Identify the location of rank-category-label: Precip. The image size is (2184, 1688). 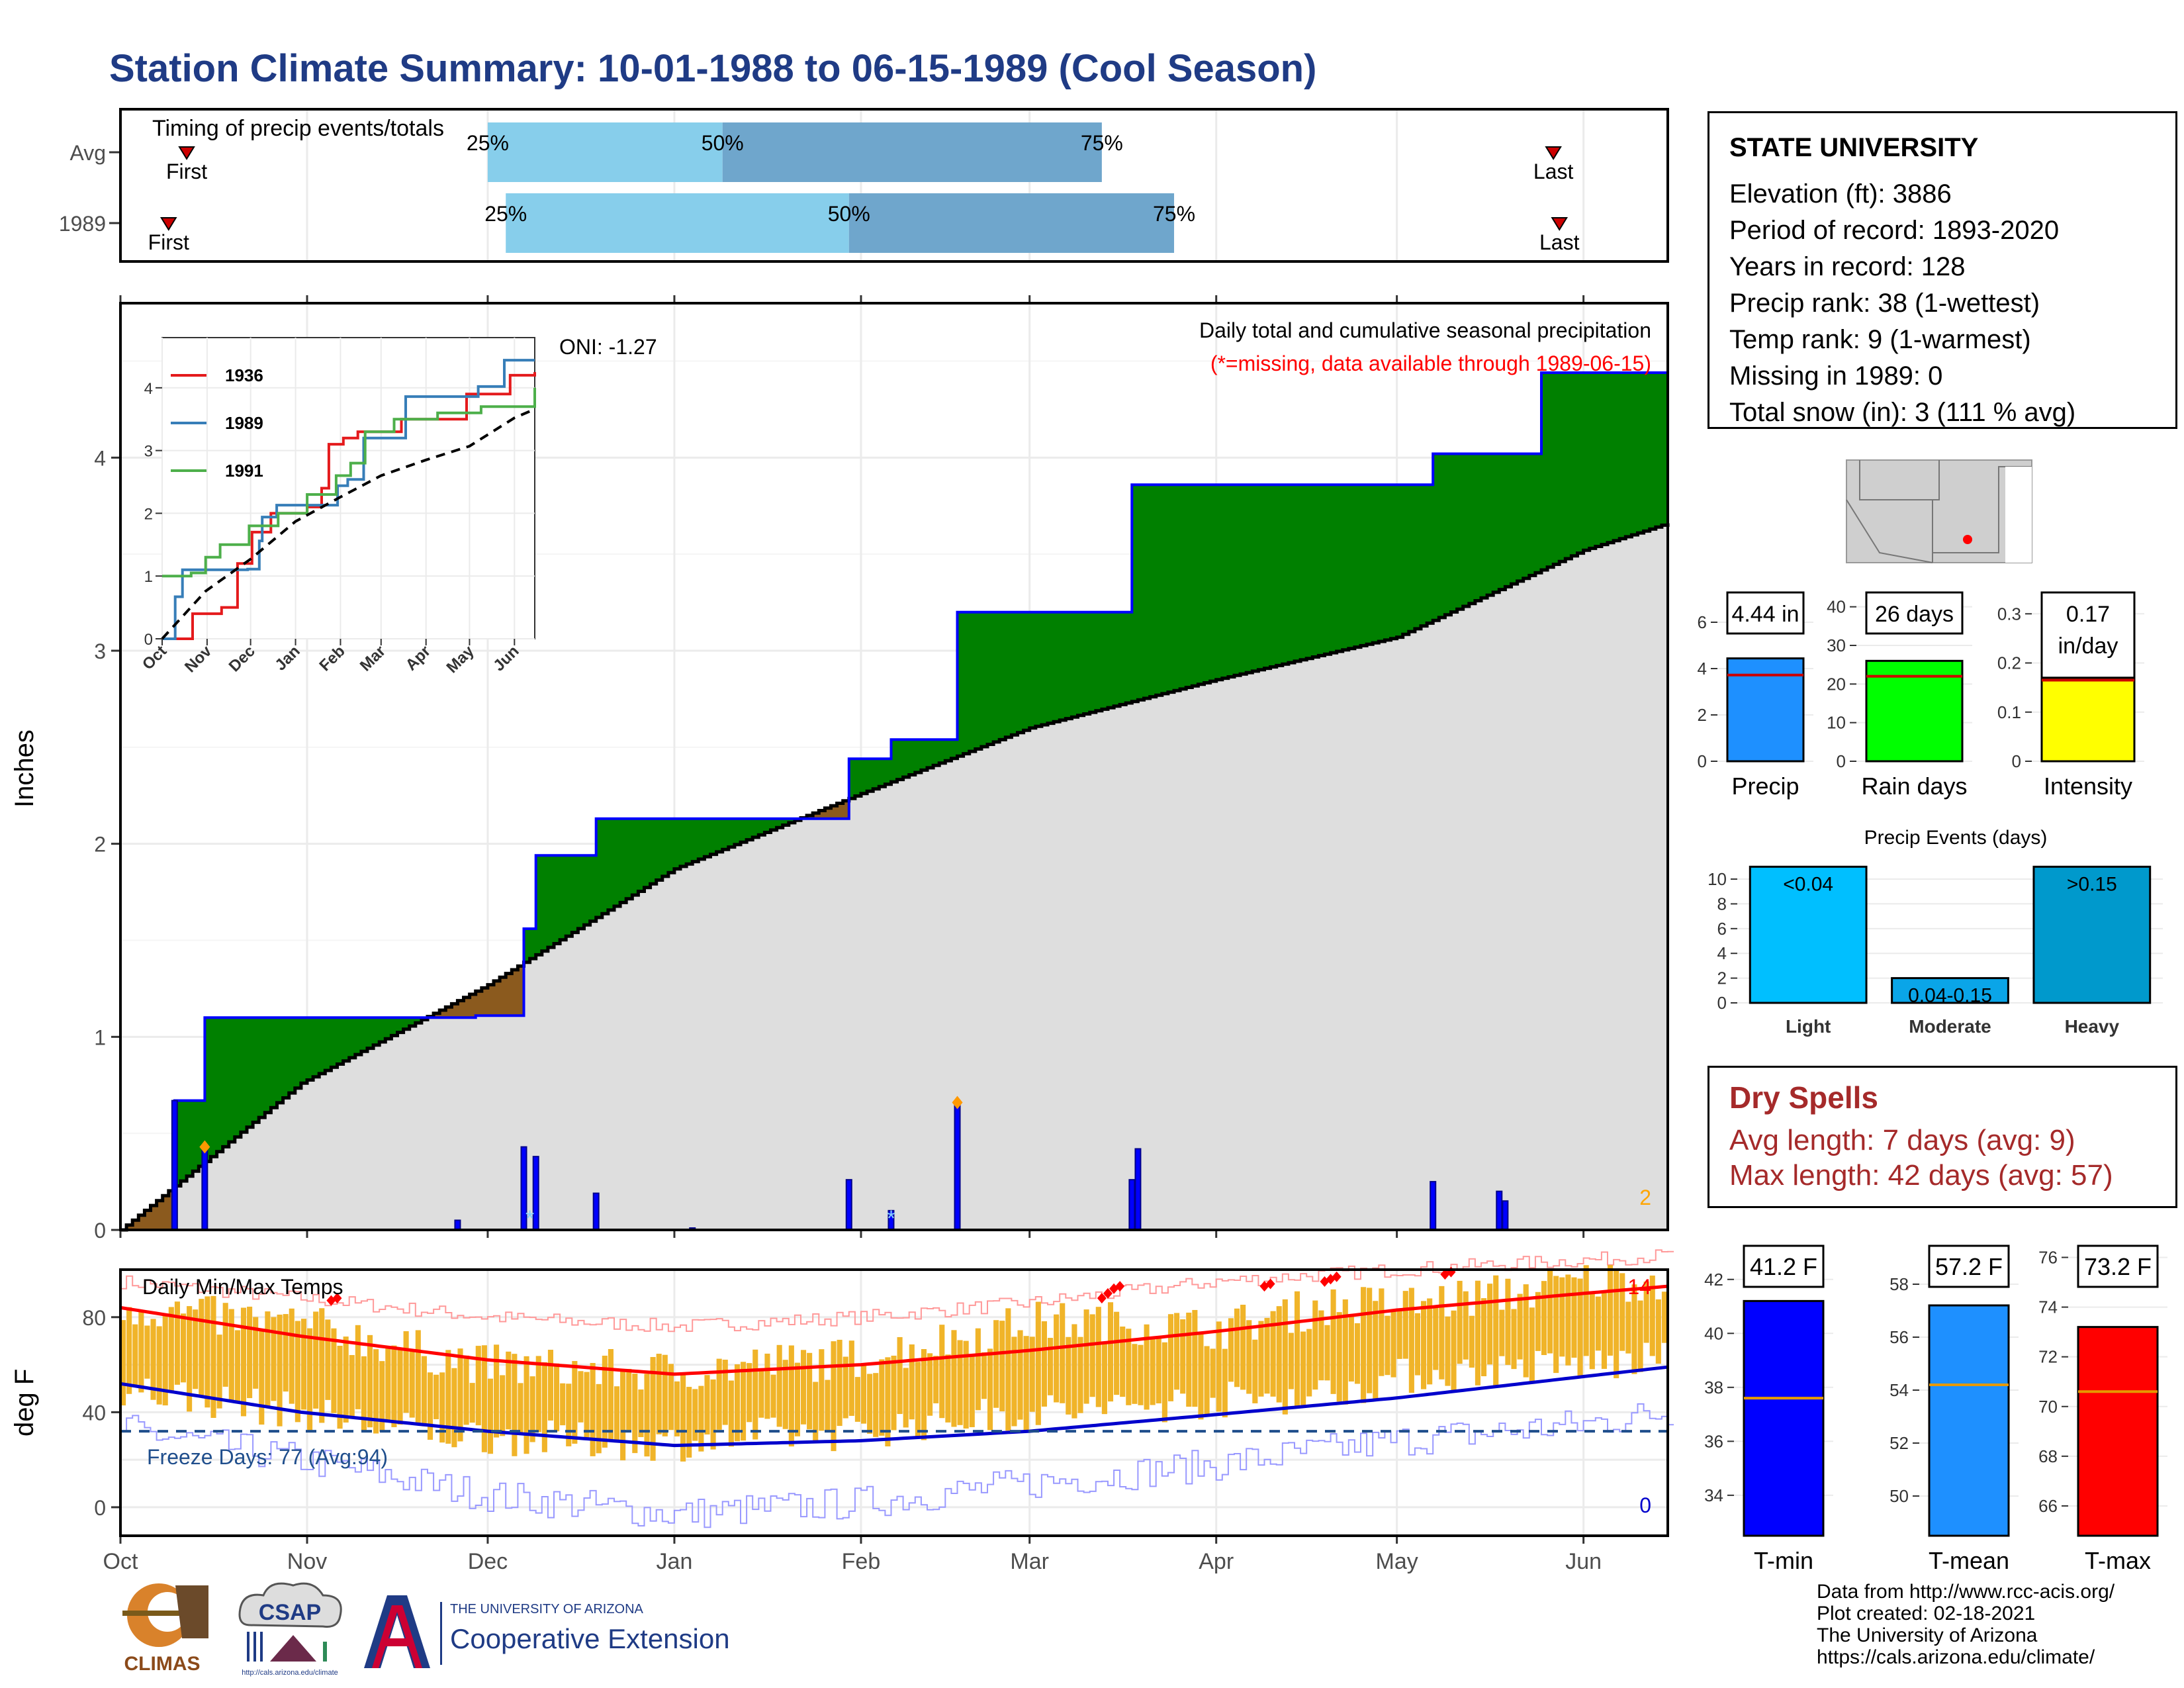
(1765, 786).